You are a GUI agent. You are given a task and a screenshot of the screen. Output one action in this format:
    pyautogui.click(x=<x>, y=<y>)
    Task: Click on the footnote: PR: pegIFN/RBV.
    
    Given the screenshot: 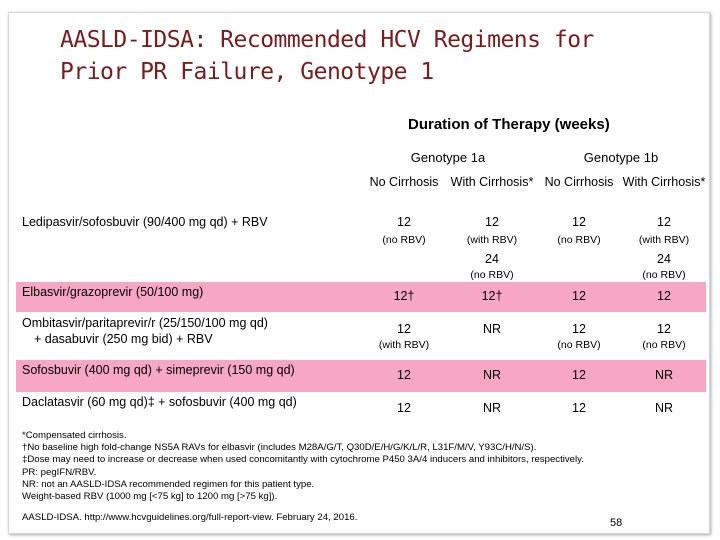 What is the action you would take?
    pyautogui.click(x=59, y=472)
    